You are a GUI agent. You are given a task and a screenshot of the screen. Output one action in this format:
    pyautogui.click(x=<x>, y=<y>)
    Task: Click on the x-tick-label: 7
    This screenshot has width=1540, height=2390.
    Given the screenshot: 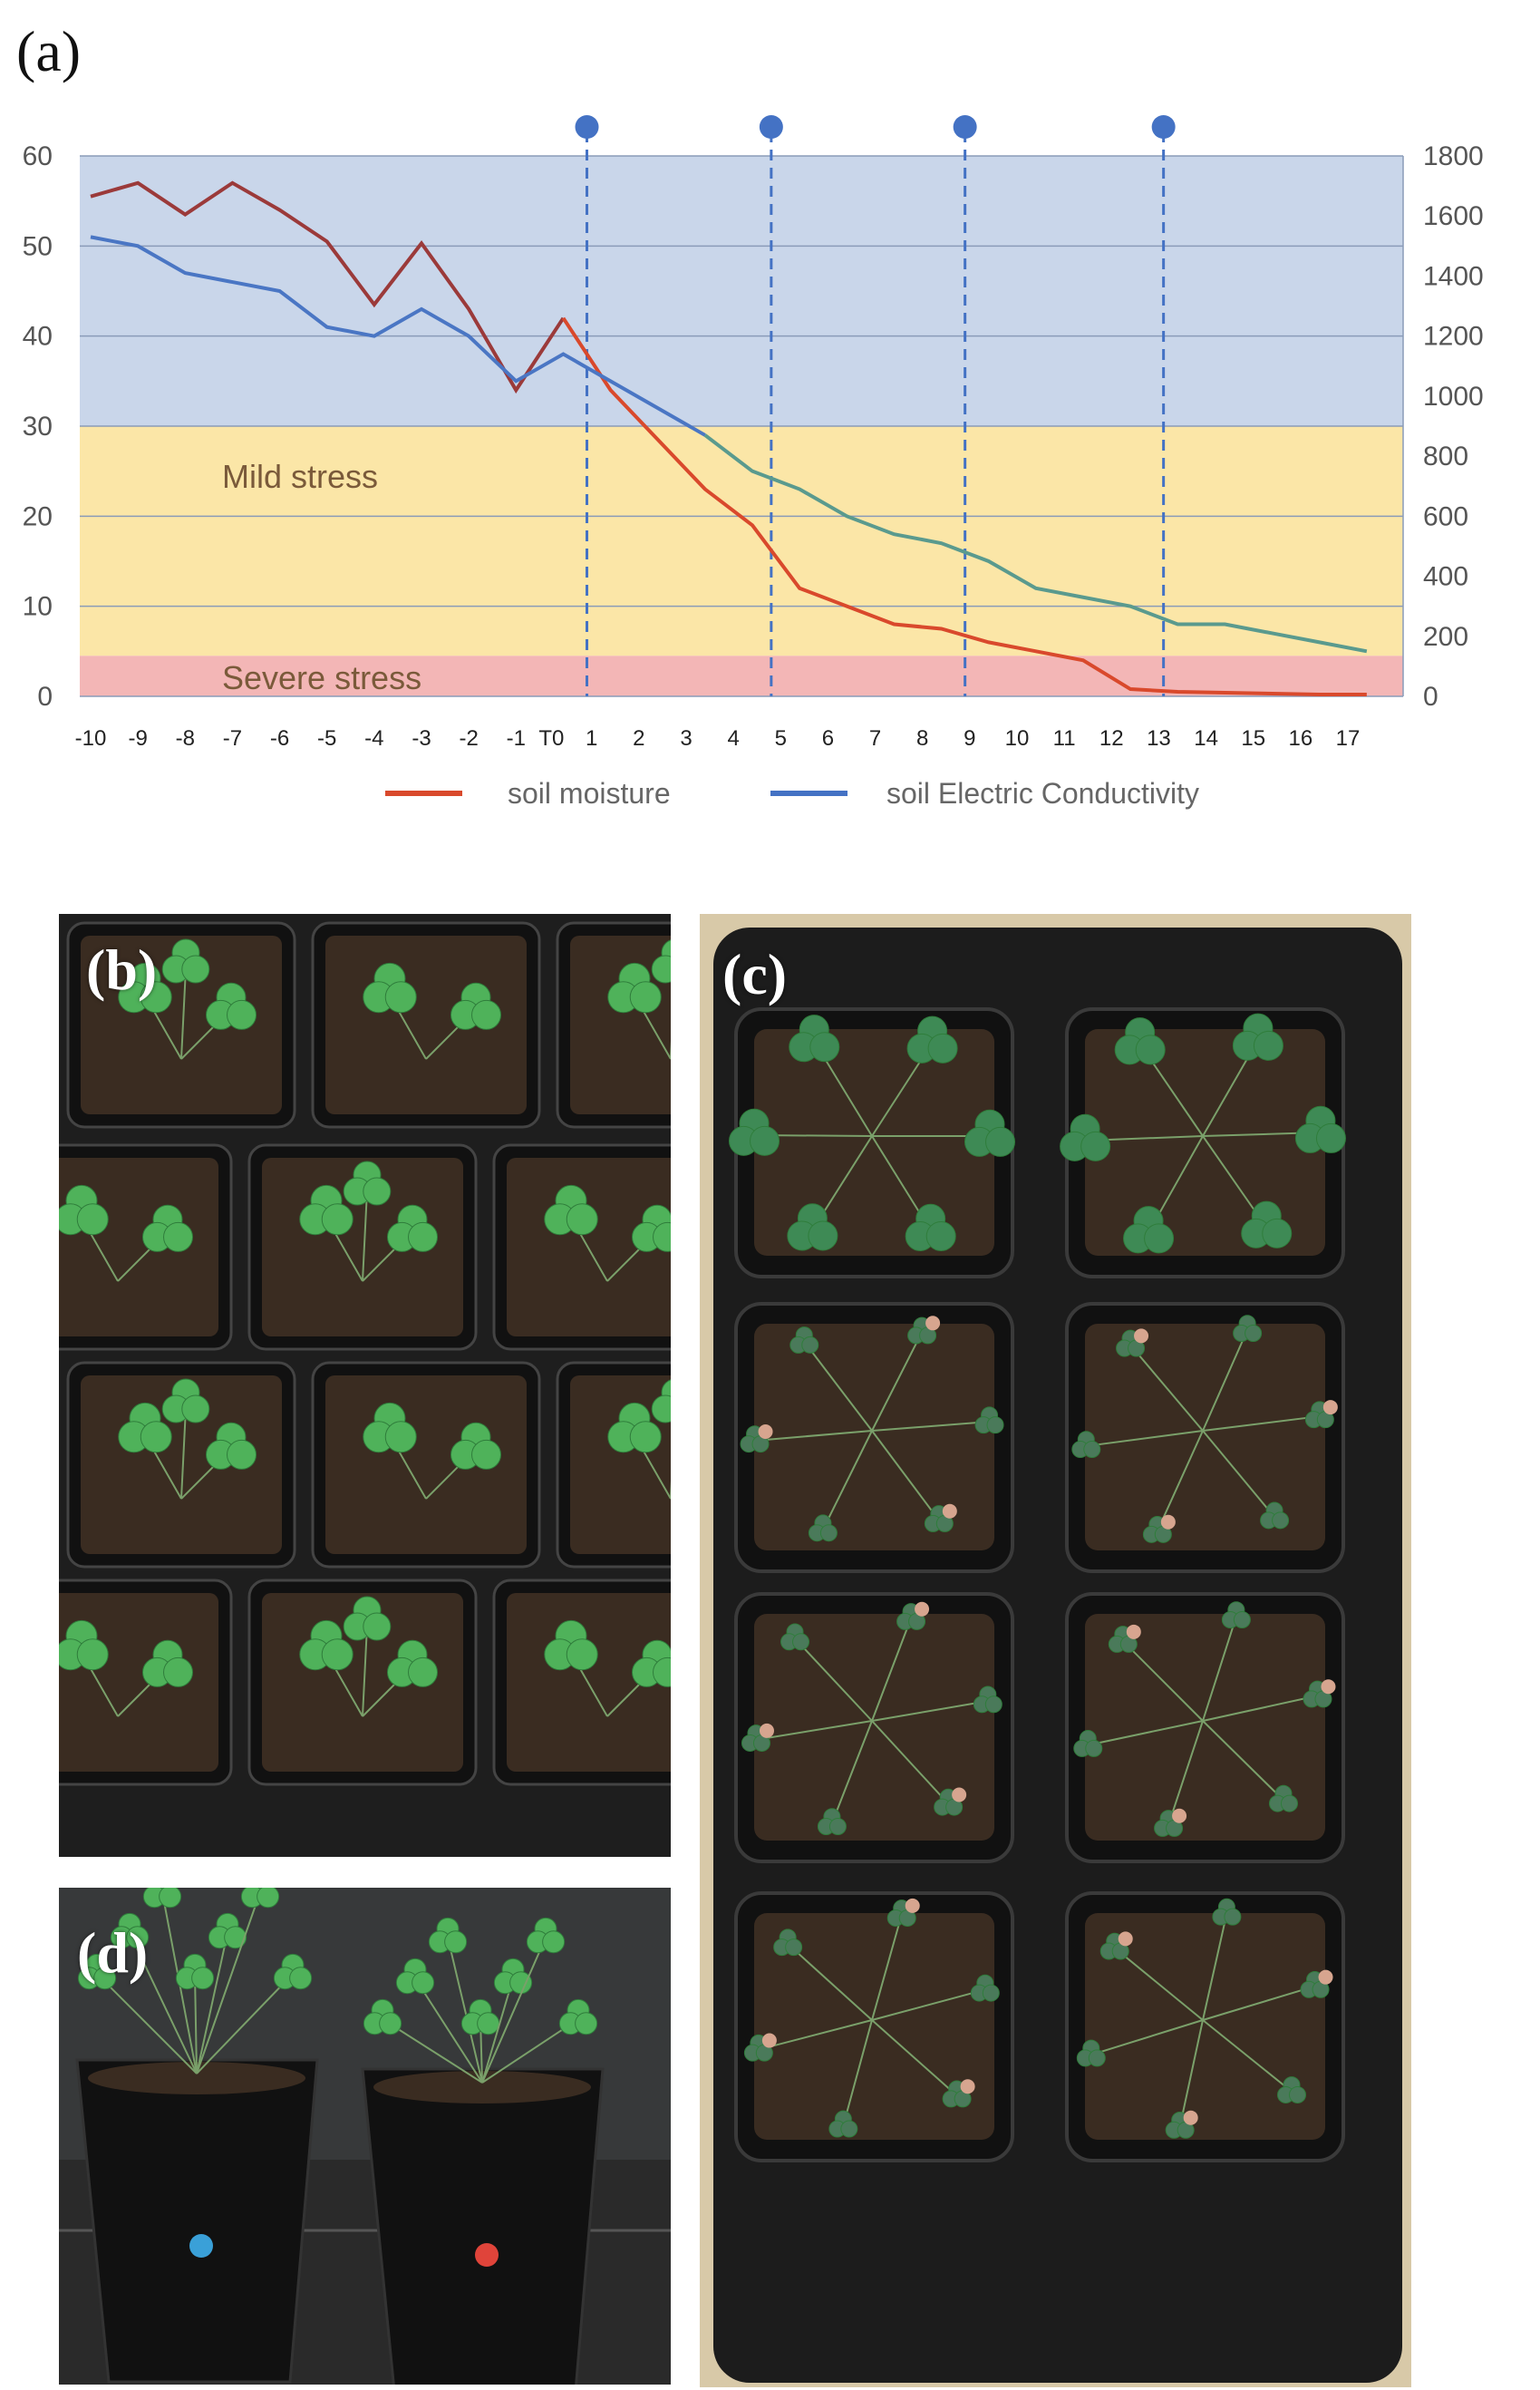 What is the action you would take?
    pyautogui.click(x=875, y=738)
    